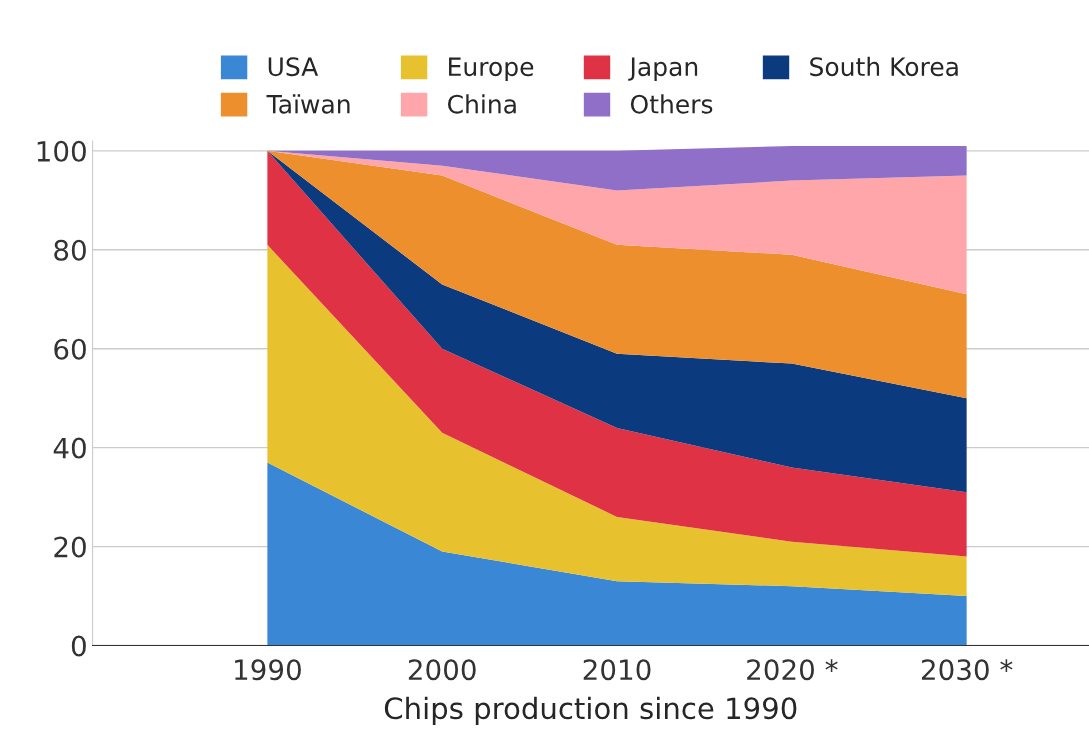 This screenshot has height=742, width=1089. Describe the element at coordinates (663, 69) in the screenshot. I see `legend-label: Japan` at that location.